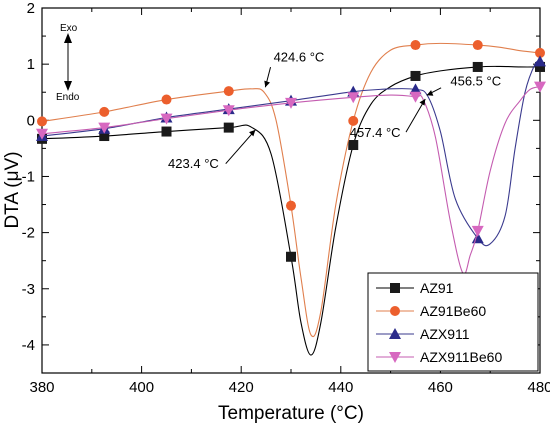  I want to click on legend-entry: AZX911Be60, so click(439, 357).